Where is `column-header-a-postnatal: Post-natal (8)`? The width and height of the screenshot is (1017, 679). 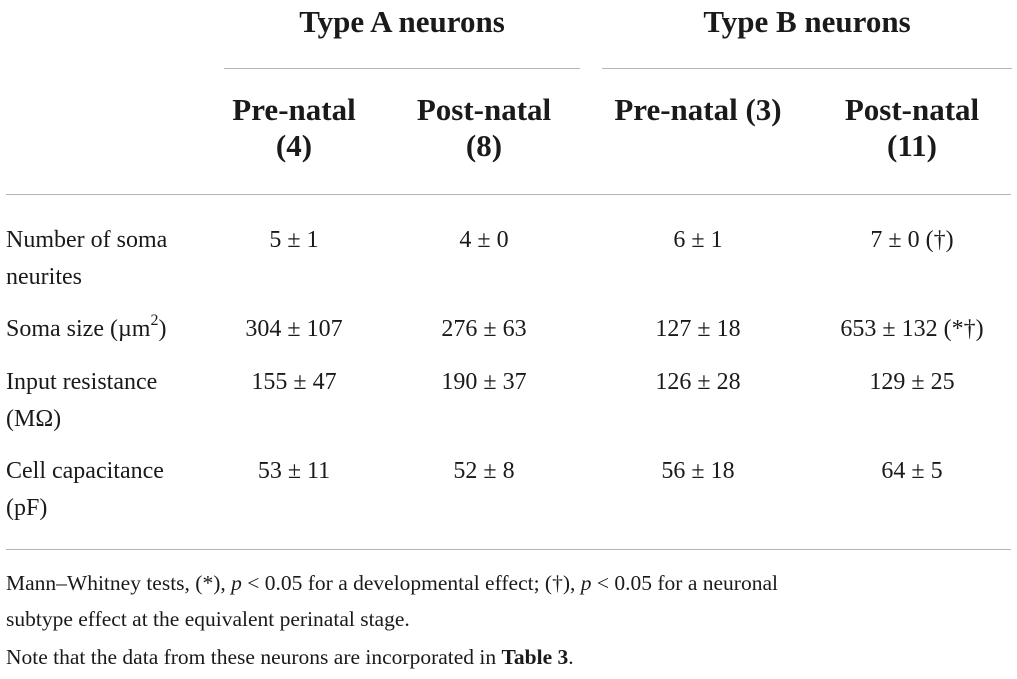
column-header-a-postnatal: Post-natal (8) is located at coordinates (484, 128).